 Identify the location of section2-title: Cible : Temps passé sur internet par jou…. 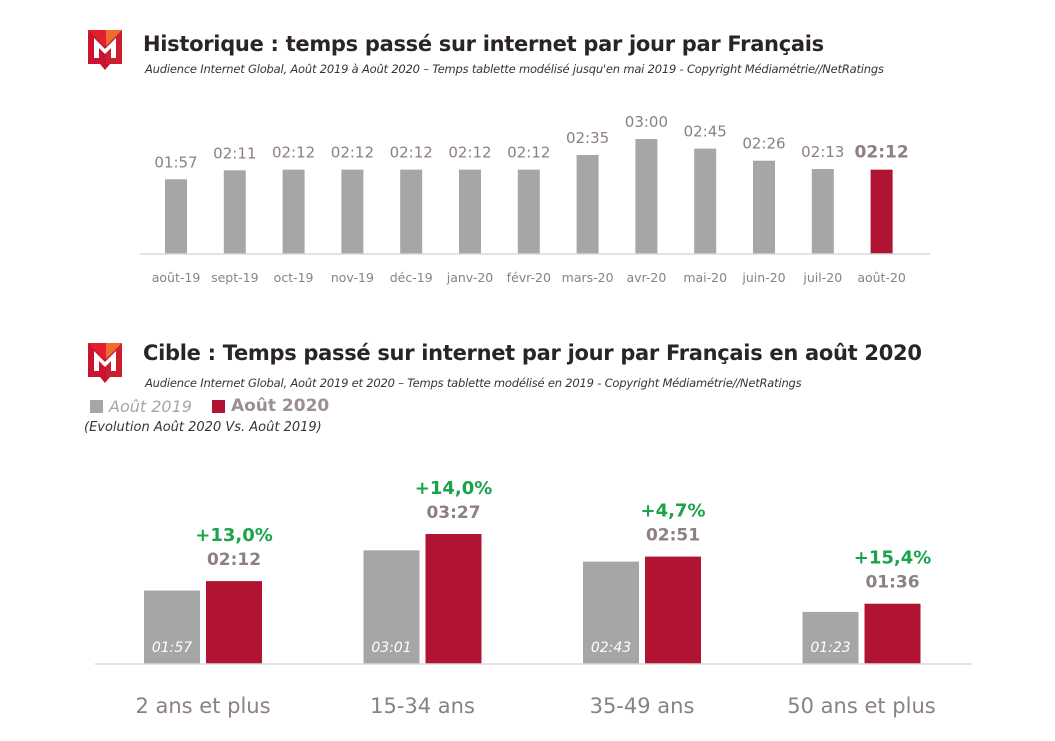
(532, 353).